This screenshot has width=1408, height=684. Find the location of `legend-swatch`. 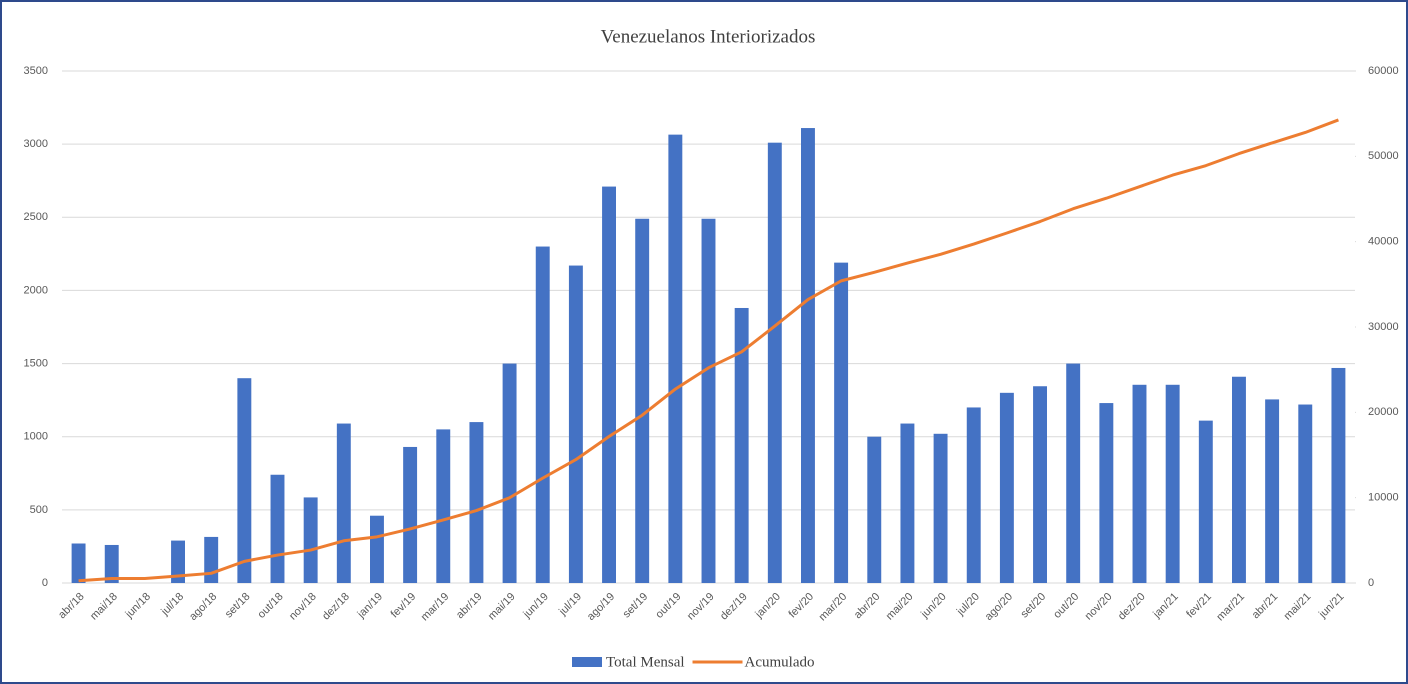

legend-swatch is located at coordinates (587, 662).